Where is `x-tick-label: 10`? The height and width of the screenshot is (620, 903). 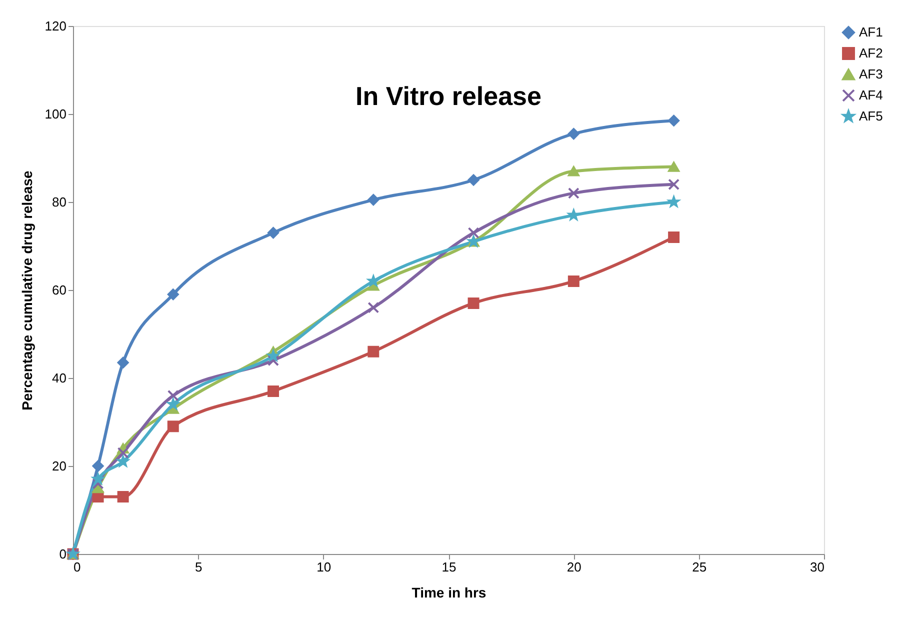
x-tick-label: 10 is located at coordinates (324, 567).